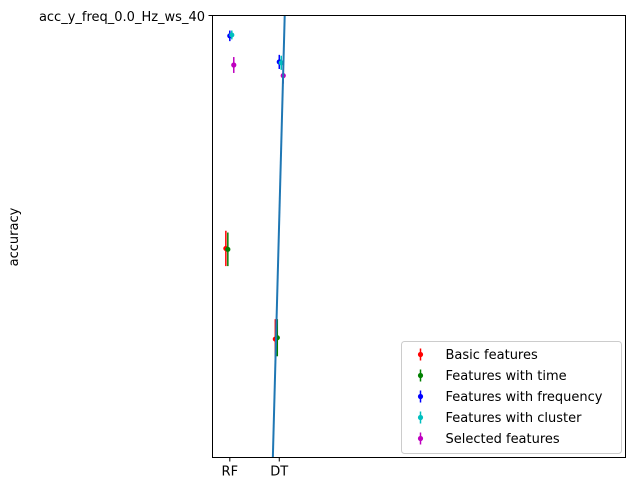 The image size is (640, 480). Describe the element at coordinates (230, 472) in the screenshot. I see `x-tick-label: RF` at that location.